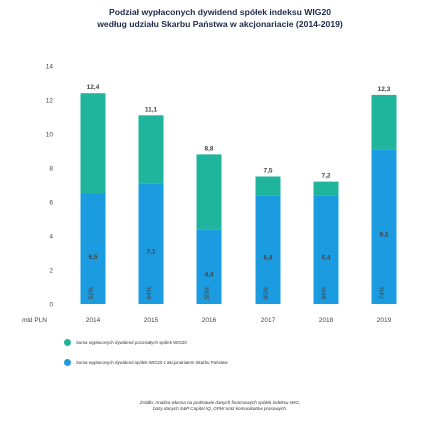 This screenshot has width=440, height=430. What do you see at coordinates (51, 305) in the screenshot?
I see `y-tick-label: 0` at bounding box center [51, 305].